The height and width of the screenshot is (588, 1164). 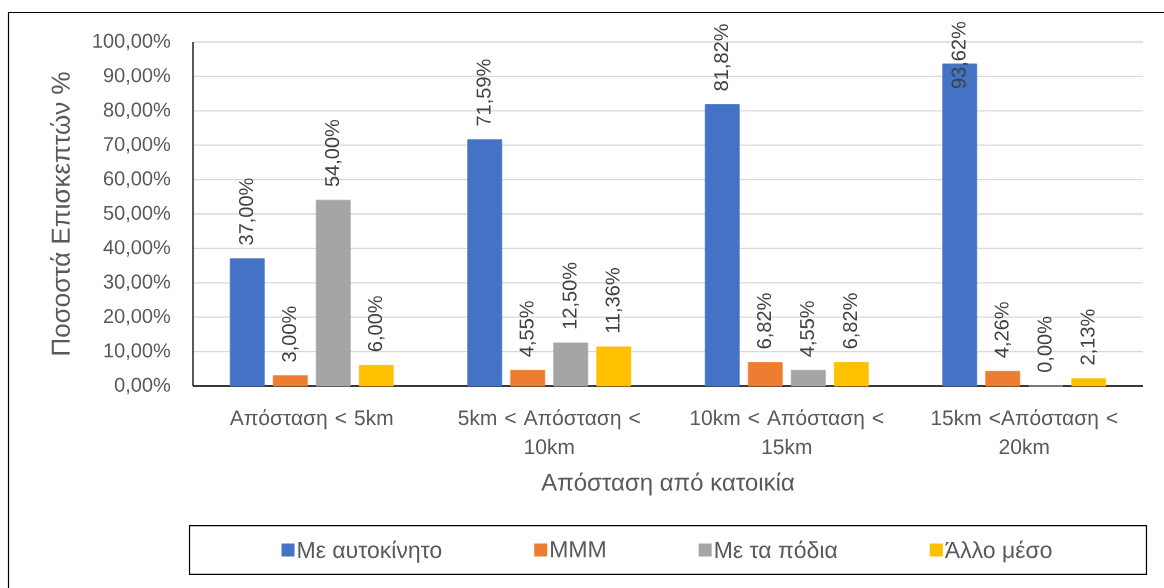 What do you see at coordinates (137, 145) in the screenshot?
I see `y-tick-label: 70,00%` at bounding box center [137, 145].